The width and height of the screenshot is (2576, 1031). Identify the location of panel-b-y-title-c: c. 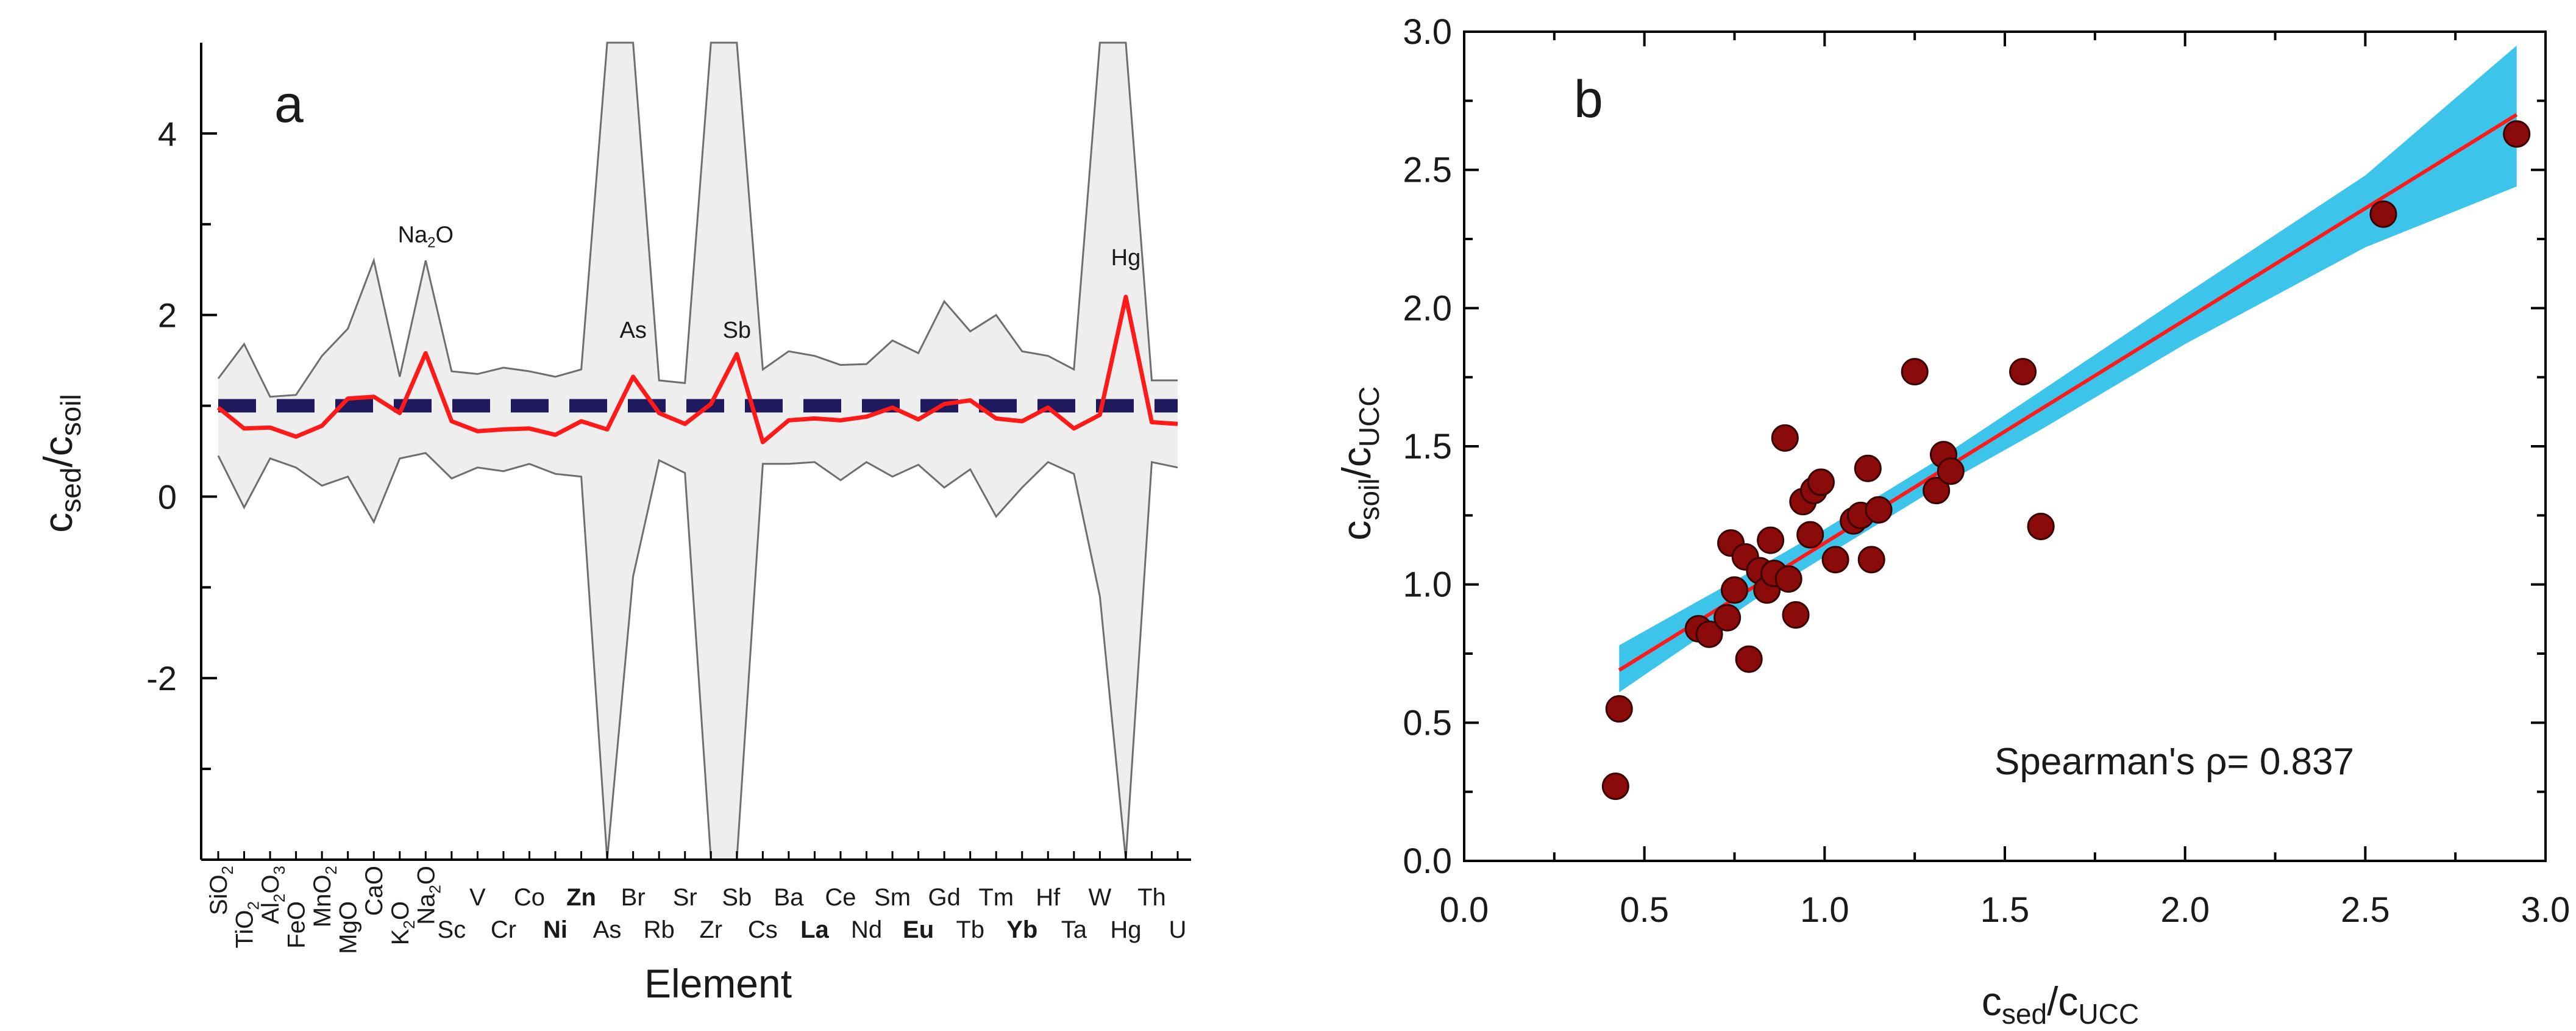
(1356, 531).